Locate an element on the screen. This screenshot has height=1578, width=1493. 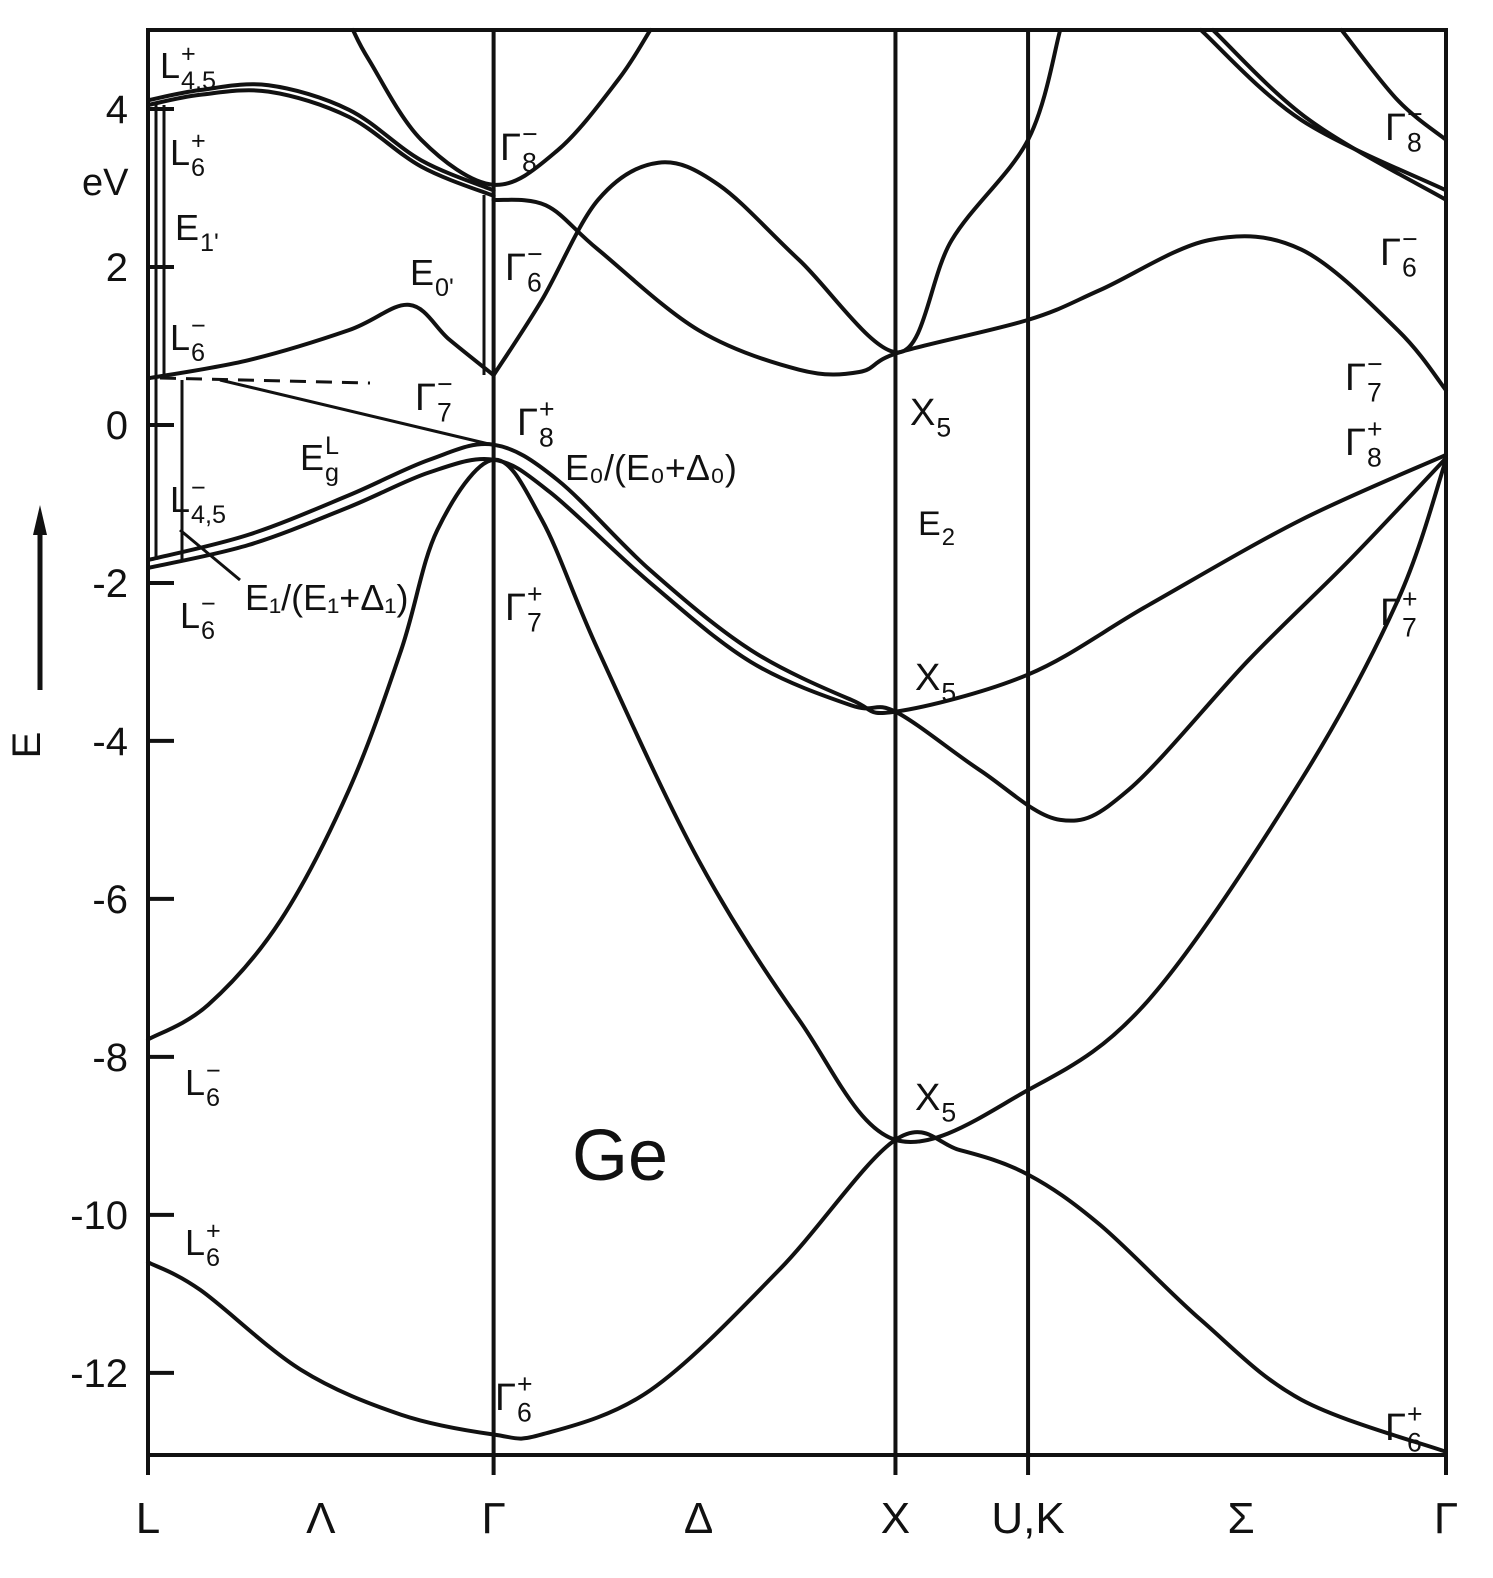
branch-label: Λ is located at coordinates (321, 1518).